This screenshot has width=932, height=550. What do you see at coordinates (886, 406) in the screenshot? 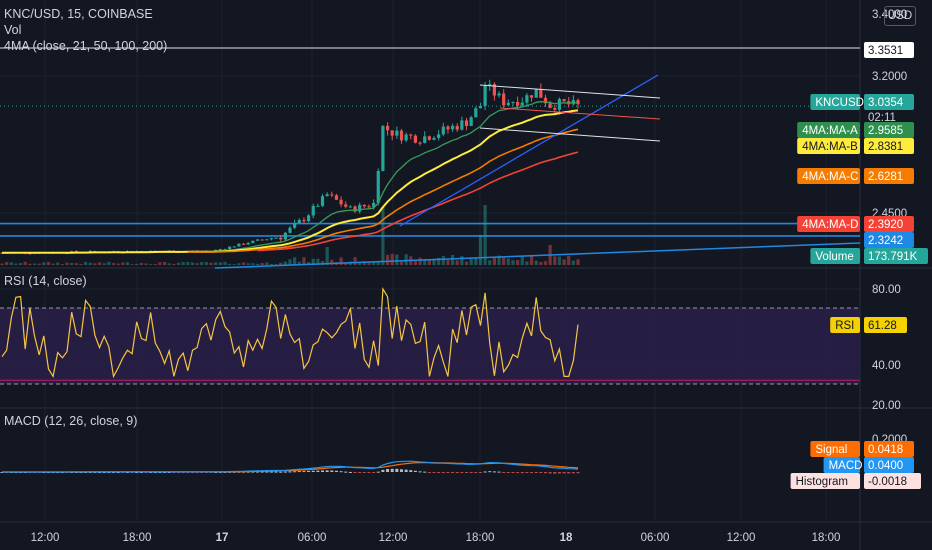
I see `rsi-tick-label: 20.00` at bounding box center [886, 406].